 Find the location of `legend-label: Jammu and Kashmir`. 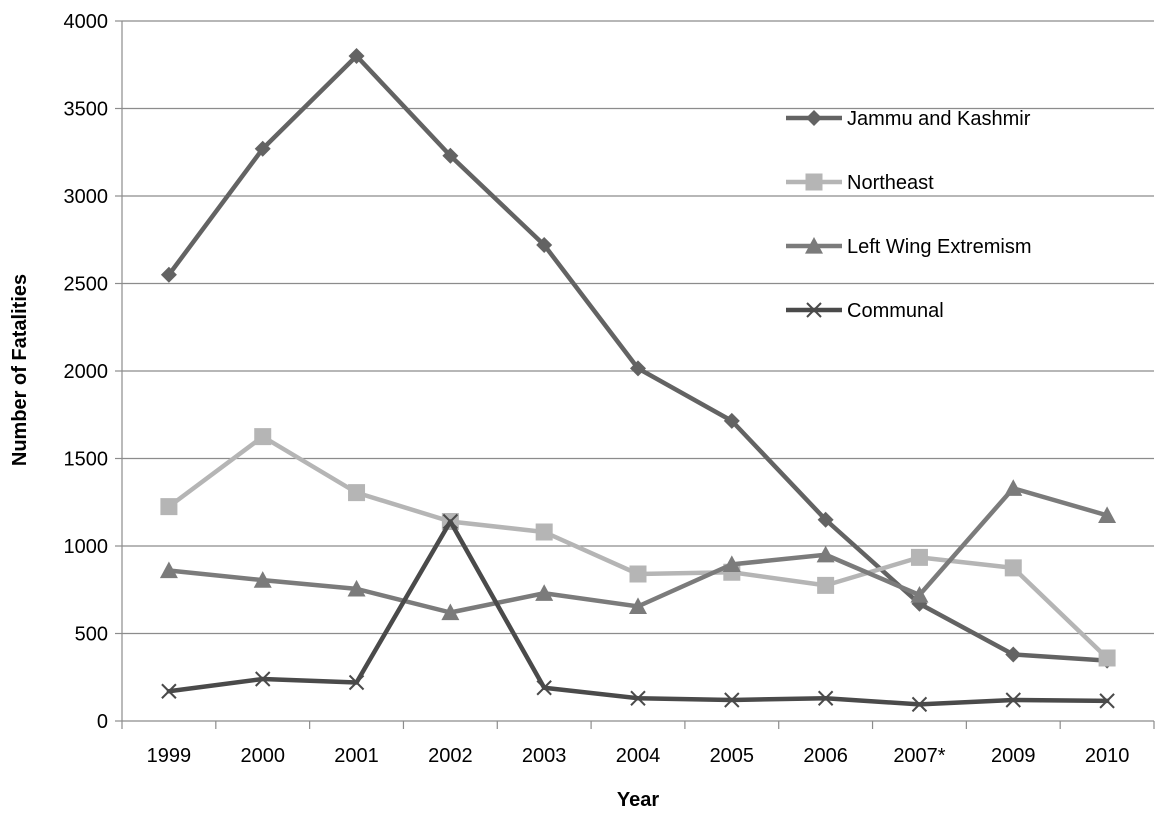

legend-label: Jammu and Kashmir is located at coordinates (939, 119).